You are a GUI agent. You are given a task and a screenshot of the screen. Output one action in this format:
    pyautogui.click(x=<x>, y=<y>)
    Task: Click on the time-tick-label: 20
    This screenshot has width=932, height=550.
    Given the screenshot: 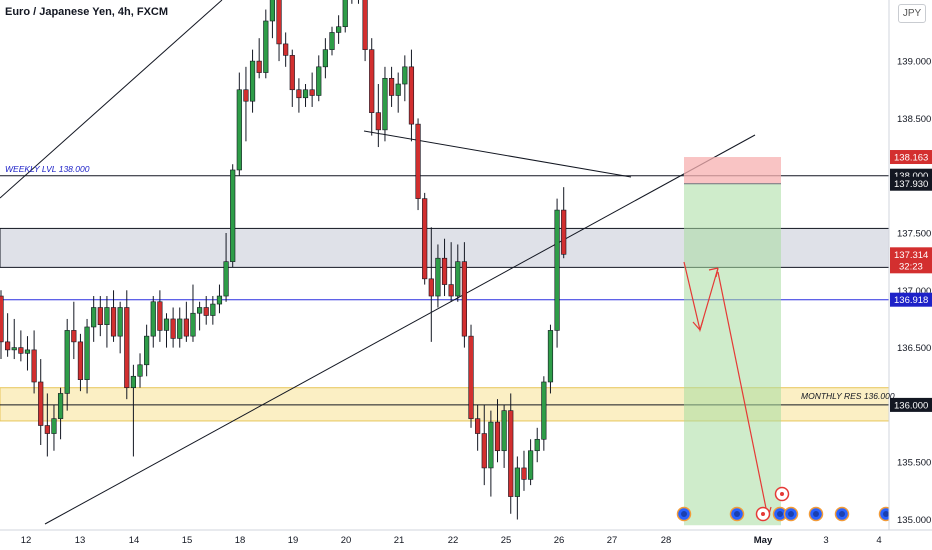 What is the action you would take?
    pyautogui.click(x=346, y=540)
    